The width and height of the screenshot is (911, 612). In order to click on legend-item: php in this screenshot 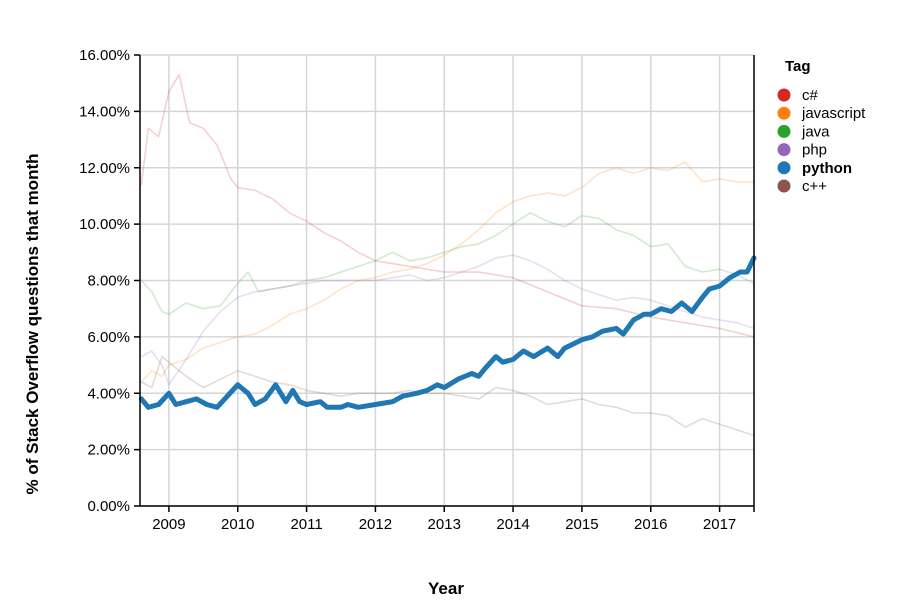, I will do `click(802, 150)`.